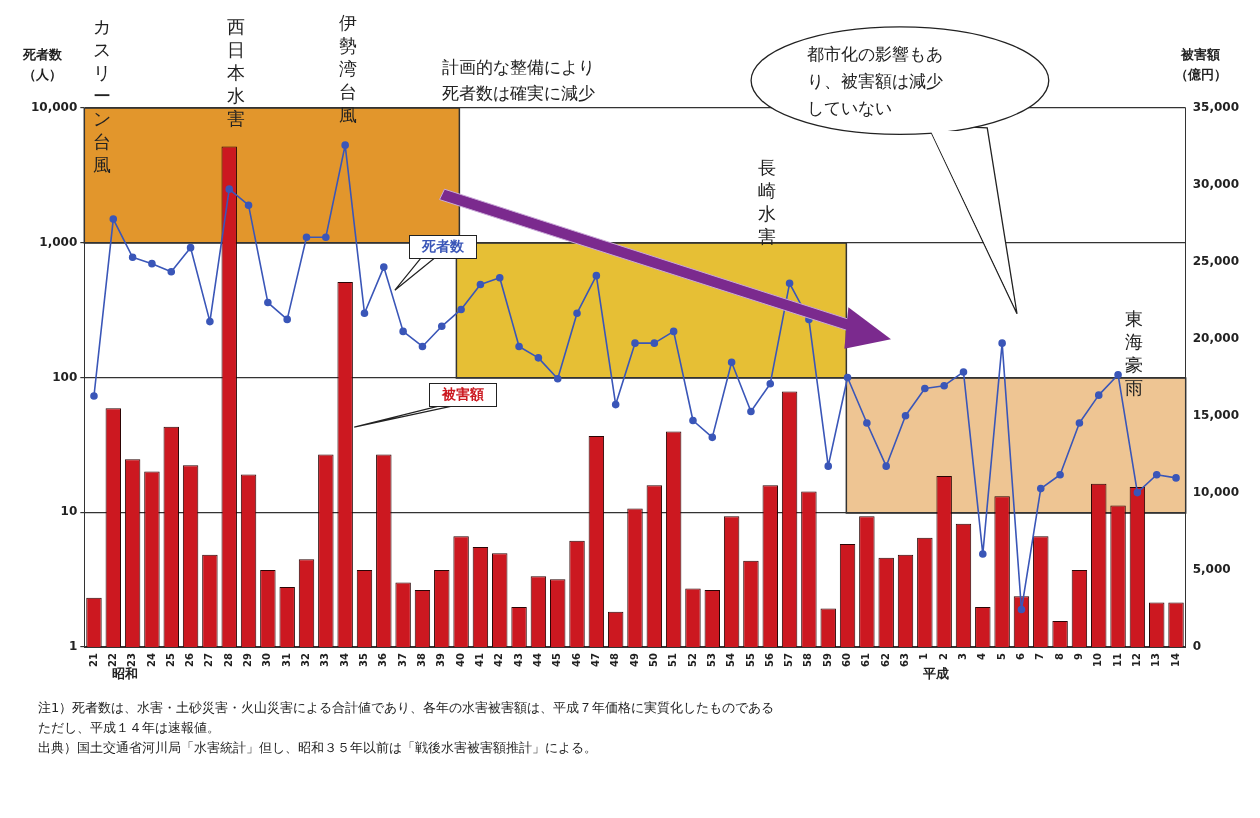 This screenshot has height=818, width=1260. Describe the element at coordinates (557, 660) in the screenshot. I see `x-tick-label: 45` at that location.